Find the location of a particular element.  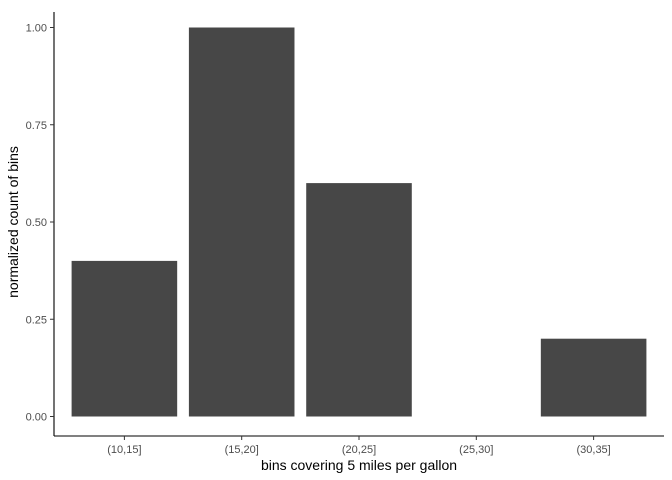

x-axis-ticks: (10,15] (15,20] (20,25] (25,30] (30,35] is located at coordinates (359, 446).